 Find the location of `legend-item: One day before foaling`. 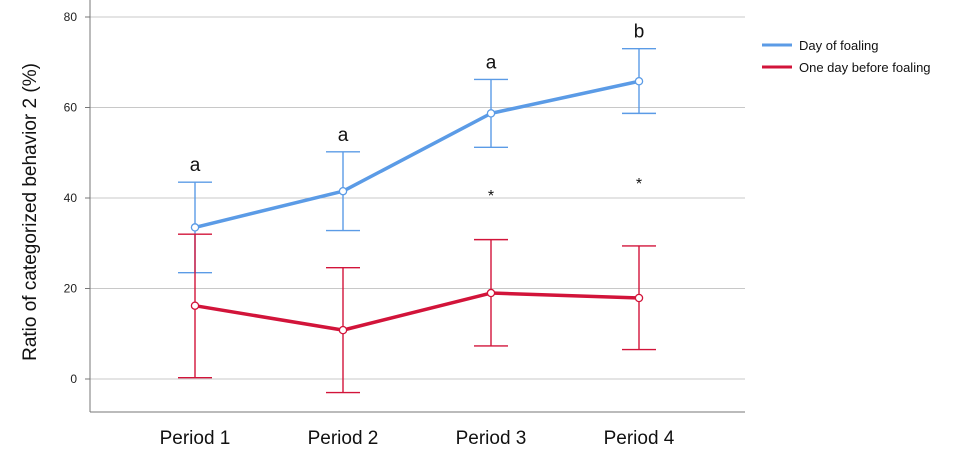

legend-item: One day before foaling is located at coordinates (846, 67).